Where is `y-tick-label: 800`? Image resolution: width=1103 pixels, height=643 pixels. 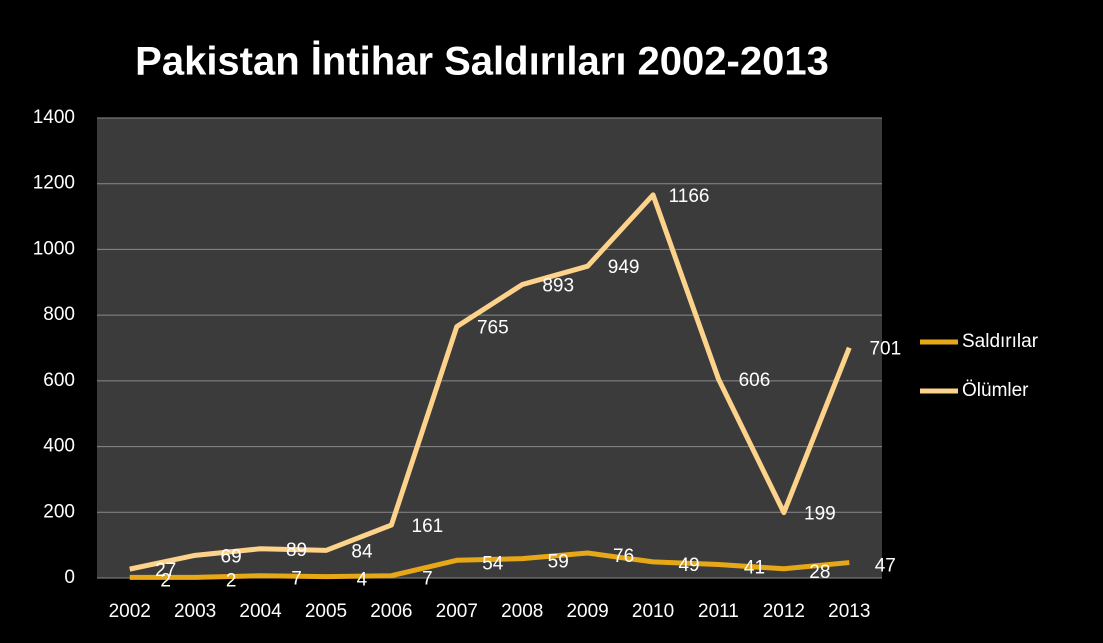
y-tick-label: 800 is located at coordinates (59, 314).